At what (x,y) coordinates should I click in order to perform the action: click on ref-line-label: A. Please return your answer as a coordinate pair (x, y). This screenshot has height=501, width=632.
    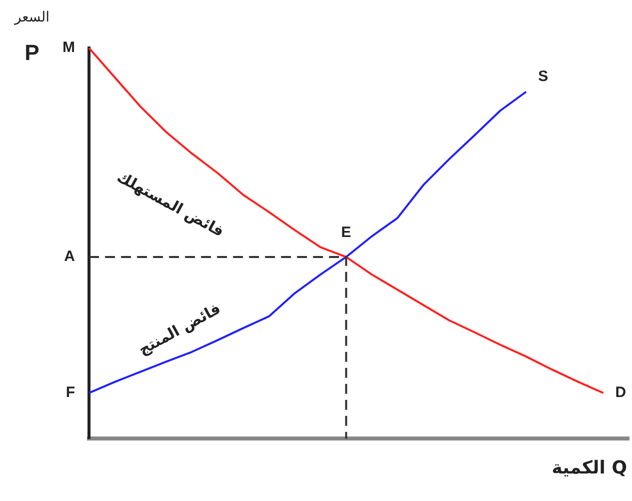
    Looking at the image, I should click on (70, 257).